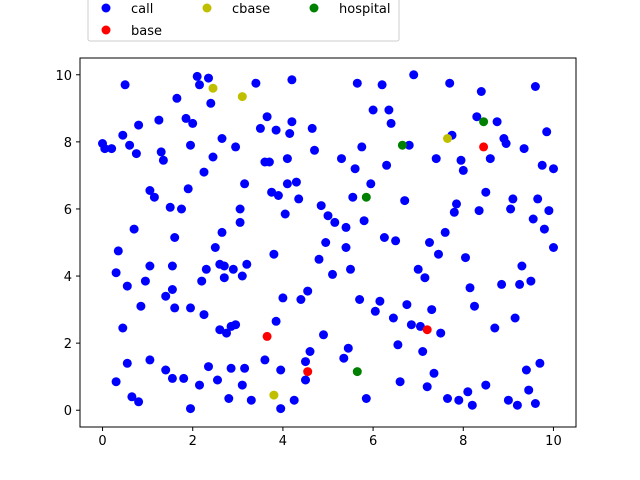  Describe the element at coordinates (251, 9) in the screenshot. I see `legend-label-cbase: cbase` at that location.